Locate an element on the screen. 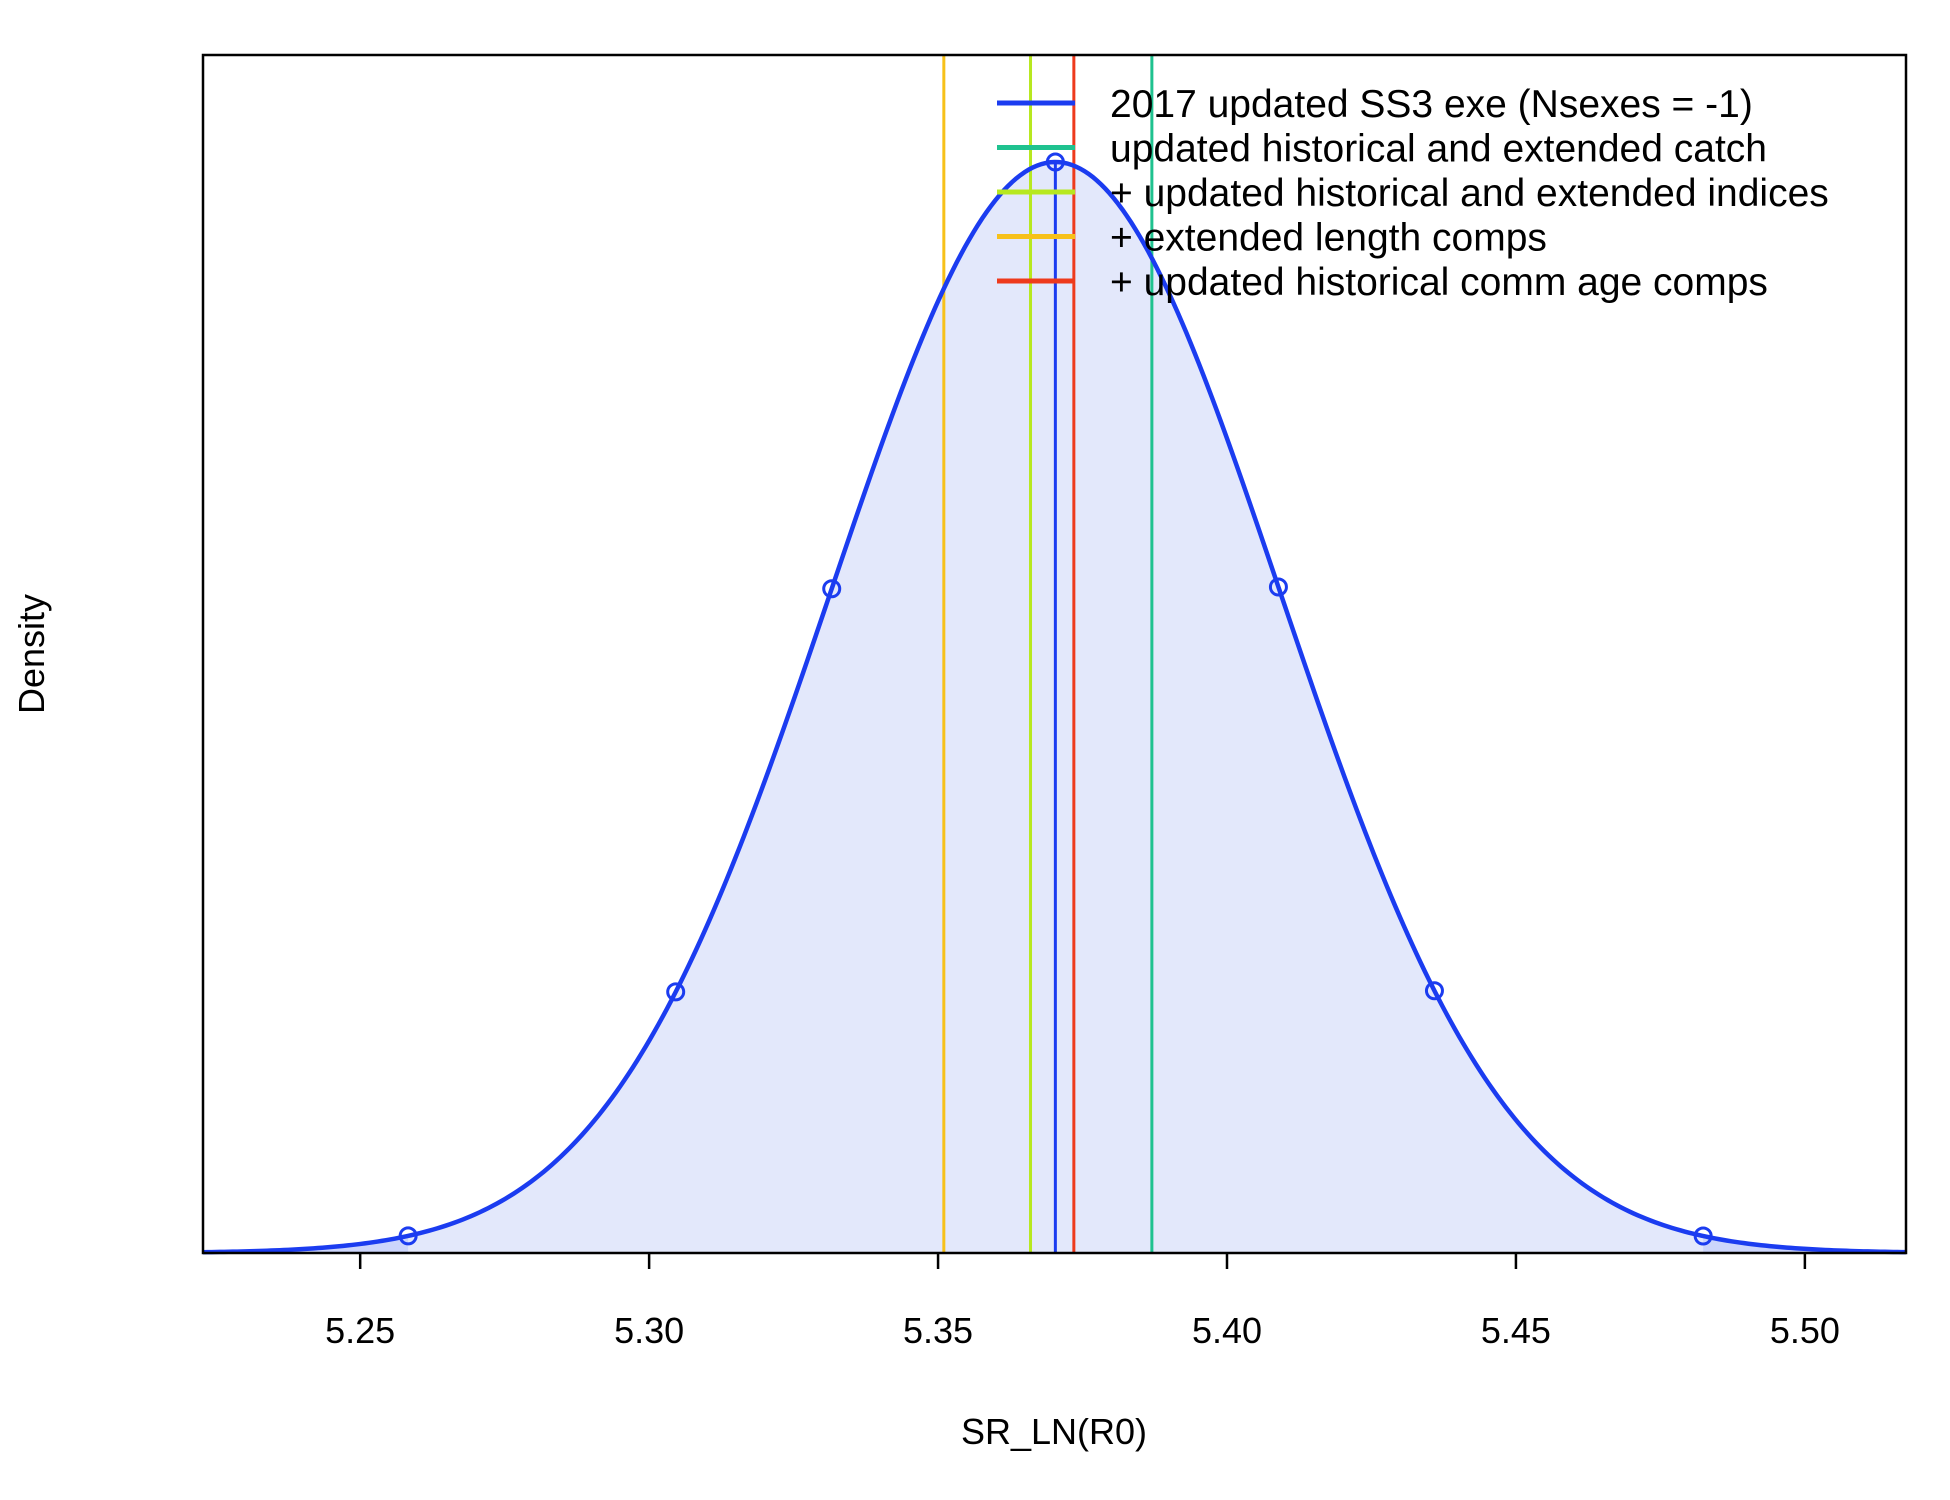 The image size is (1950, 1500). x-axis: 5.25 5.30 5.35 5.40 5.45 5.50 is located at coordinates (1082, 1302).